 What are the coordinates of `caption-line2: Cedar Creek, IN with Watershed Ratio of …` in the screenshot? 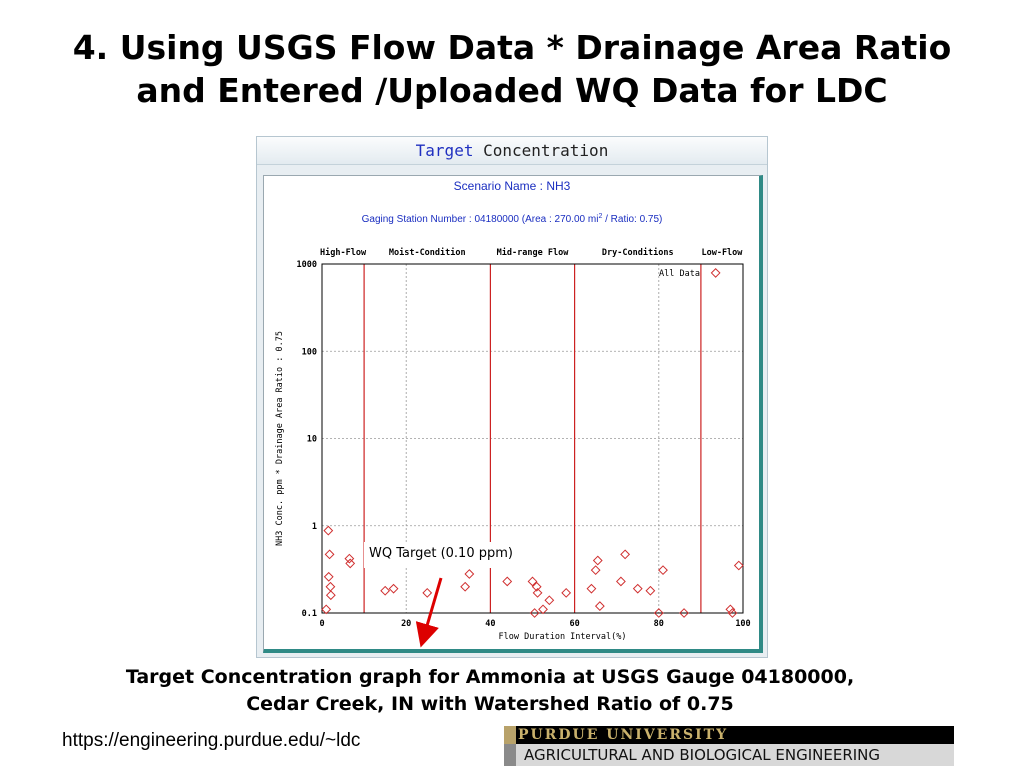 It's located at (490, 704).